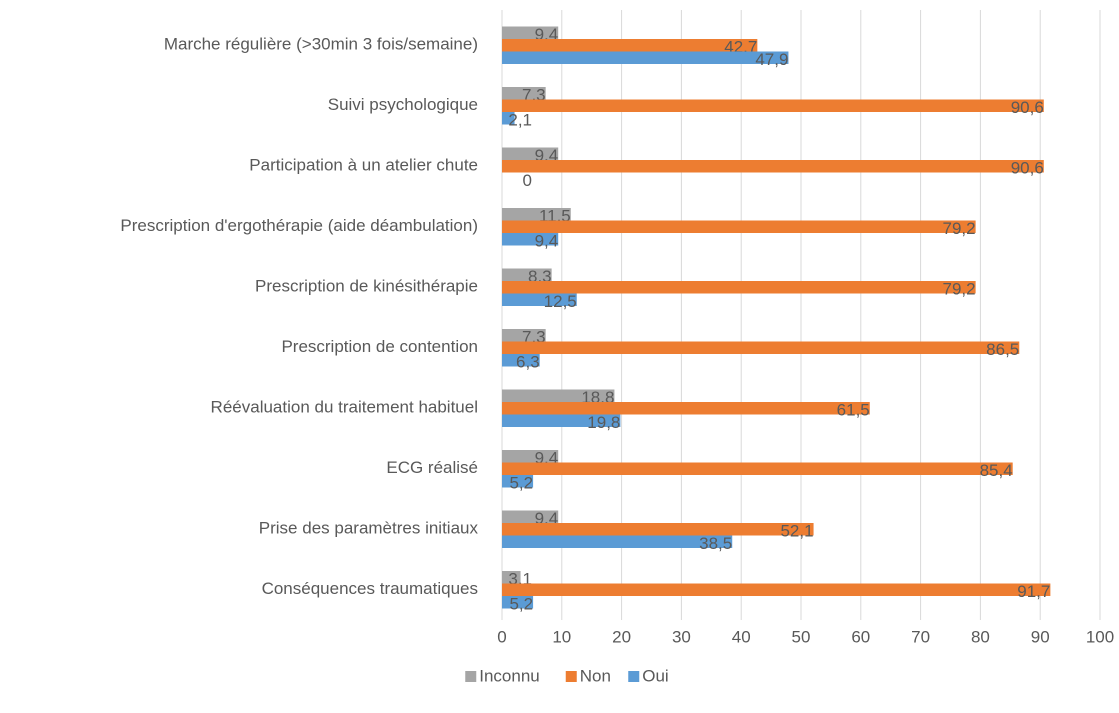 This screenshot has height=713, width=1119. I want to click on x-tick-label: 60, so click(860, 636).